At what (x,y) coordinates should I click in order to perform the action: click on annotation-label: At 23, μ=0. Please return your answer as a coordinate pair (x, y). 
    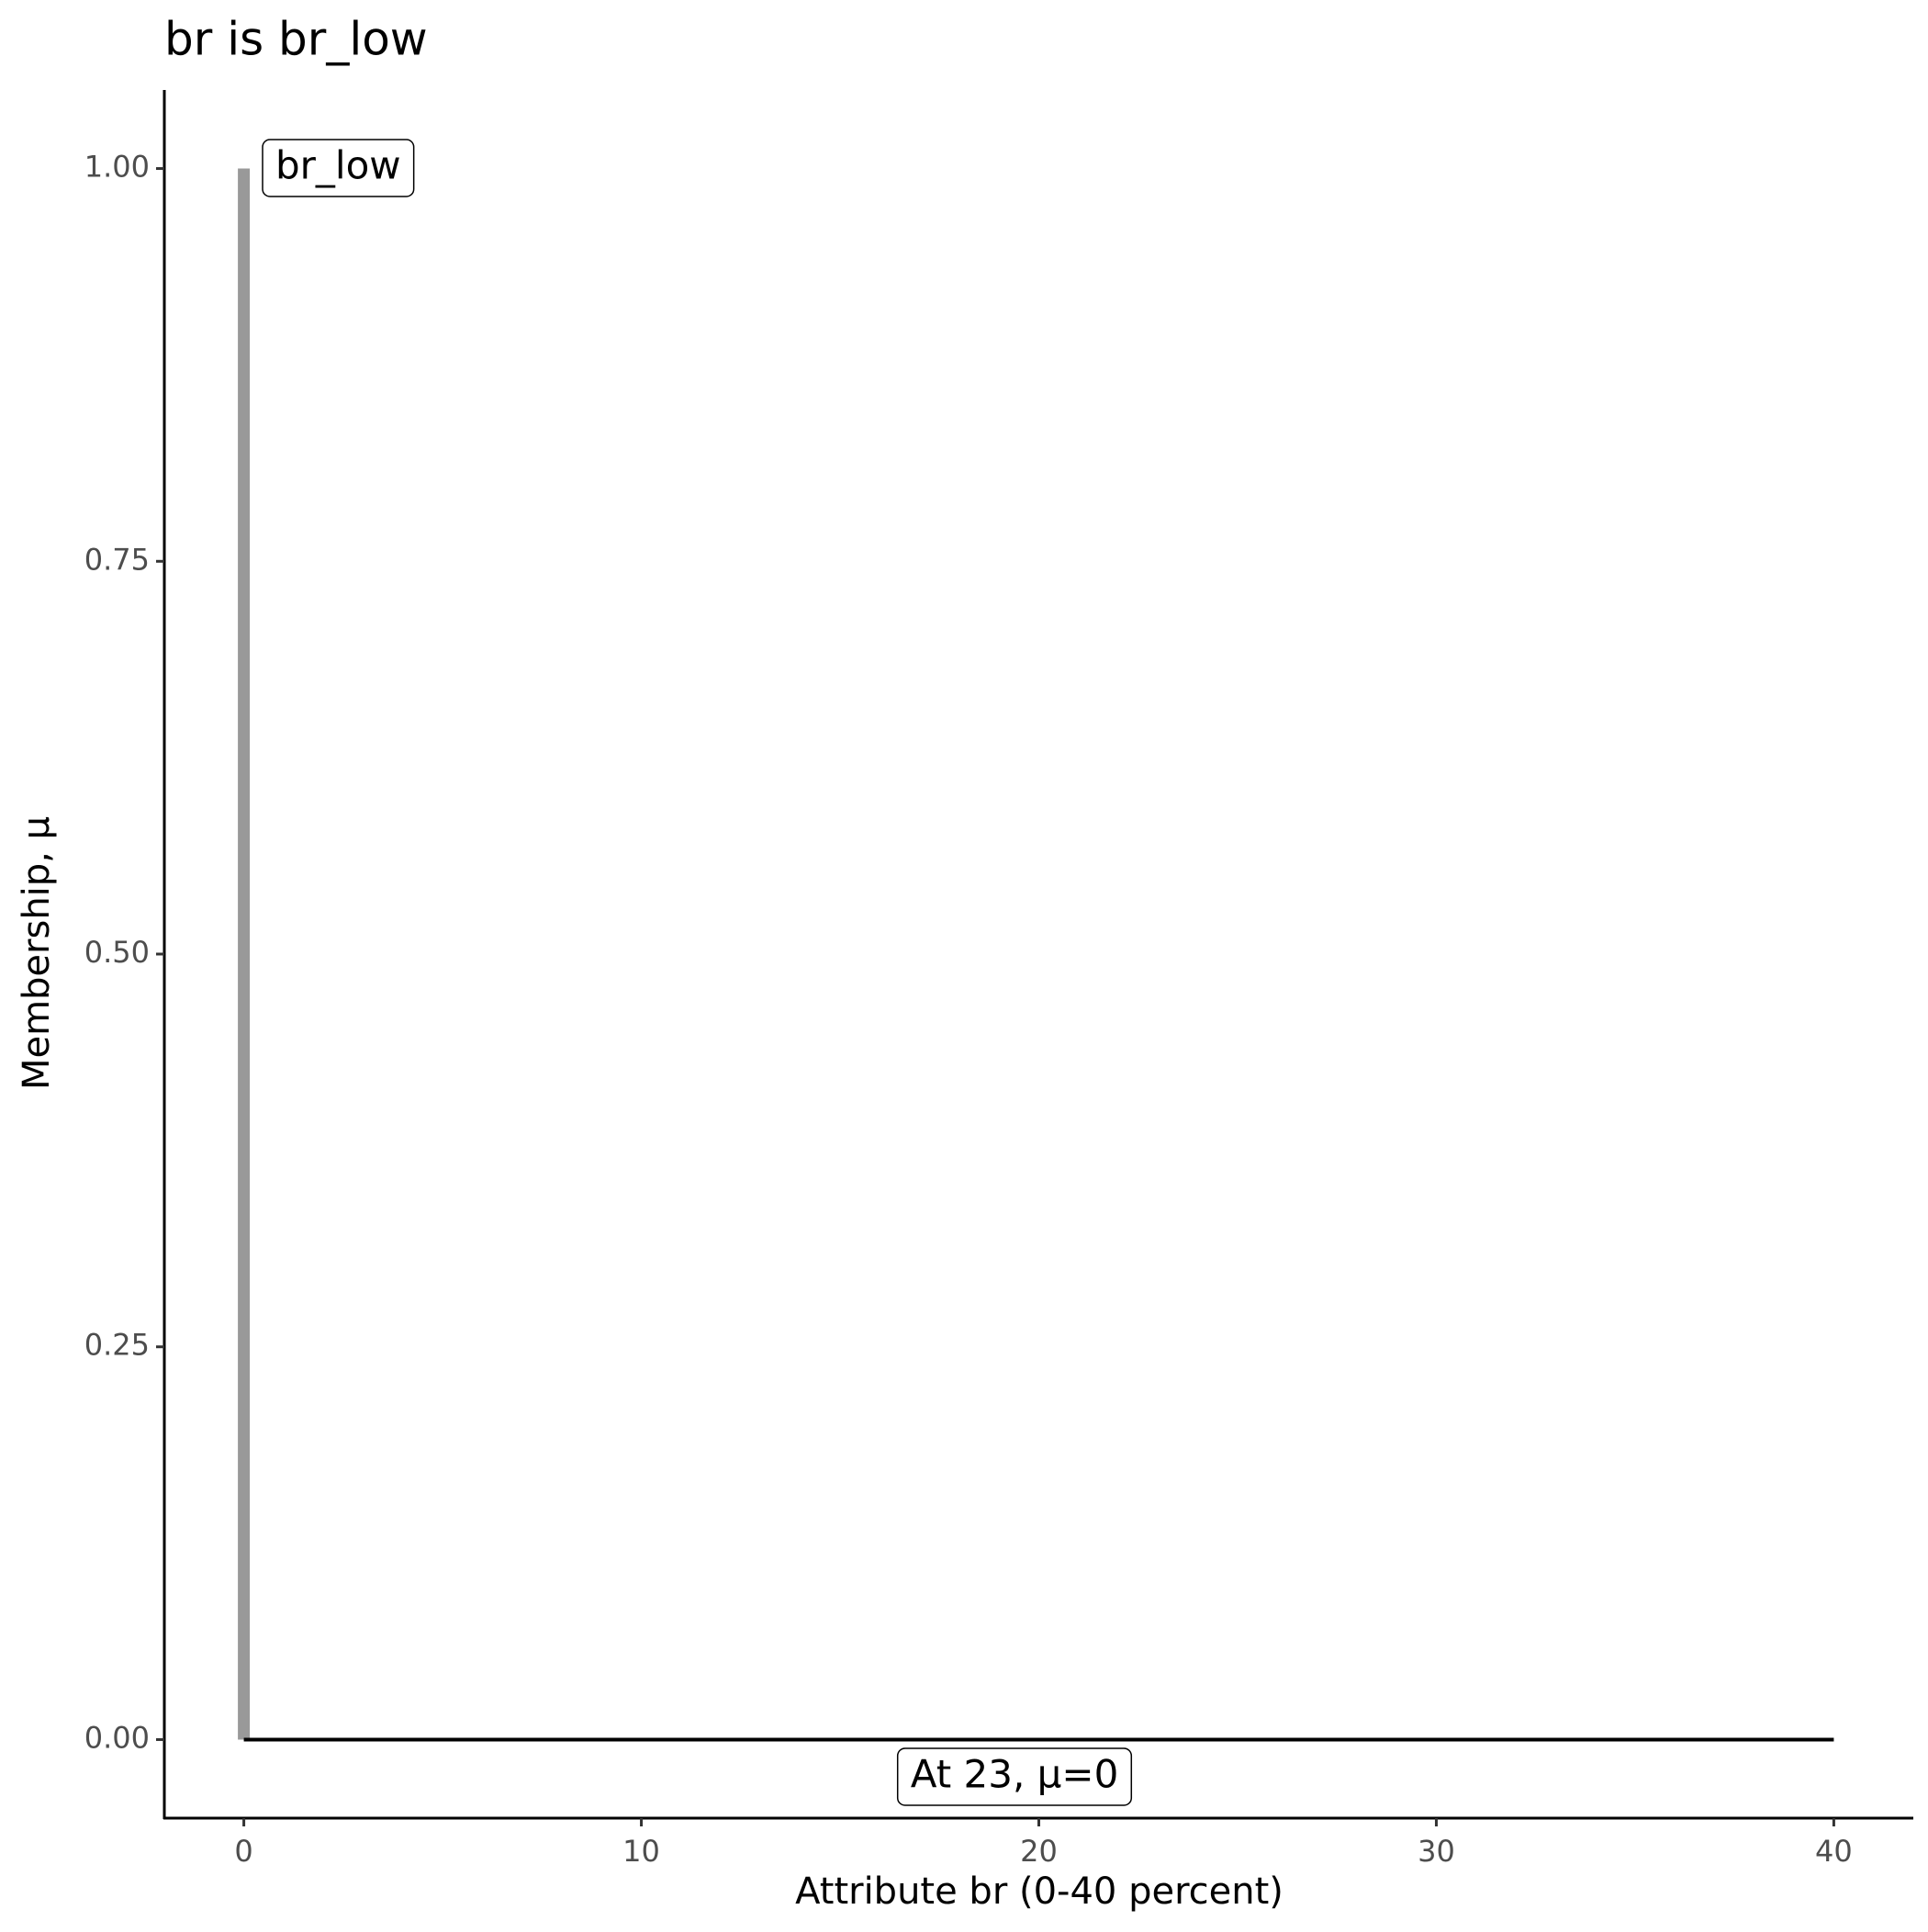
    Looking at the image, I should click on (1015, 1774).